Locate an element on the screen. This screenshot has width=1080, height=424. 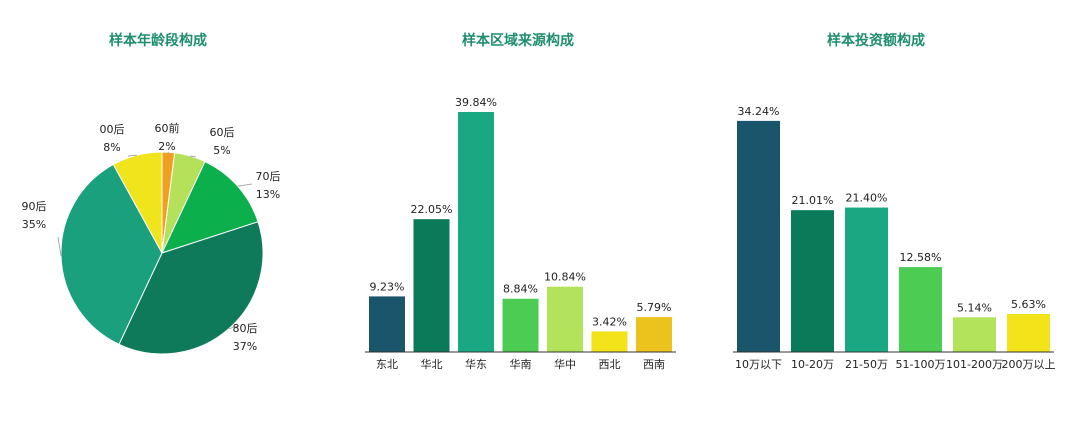
investment-category-label-4: 51-100万 is located at coordinates (921, 364).